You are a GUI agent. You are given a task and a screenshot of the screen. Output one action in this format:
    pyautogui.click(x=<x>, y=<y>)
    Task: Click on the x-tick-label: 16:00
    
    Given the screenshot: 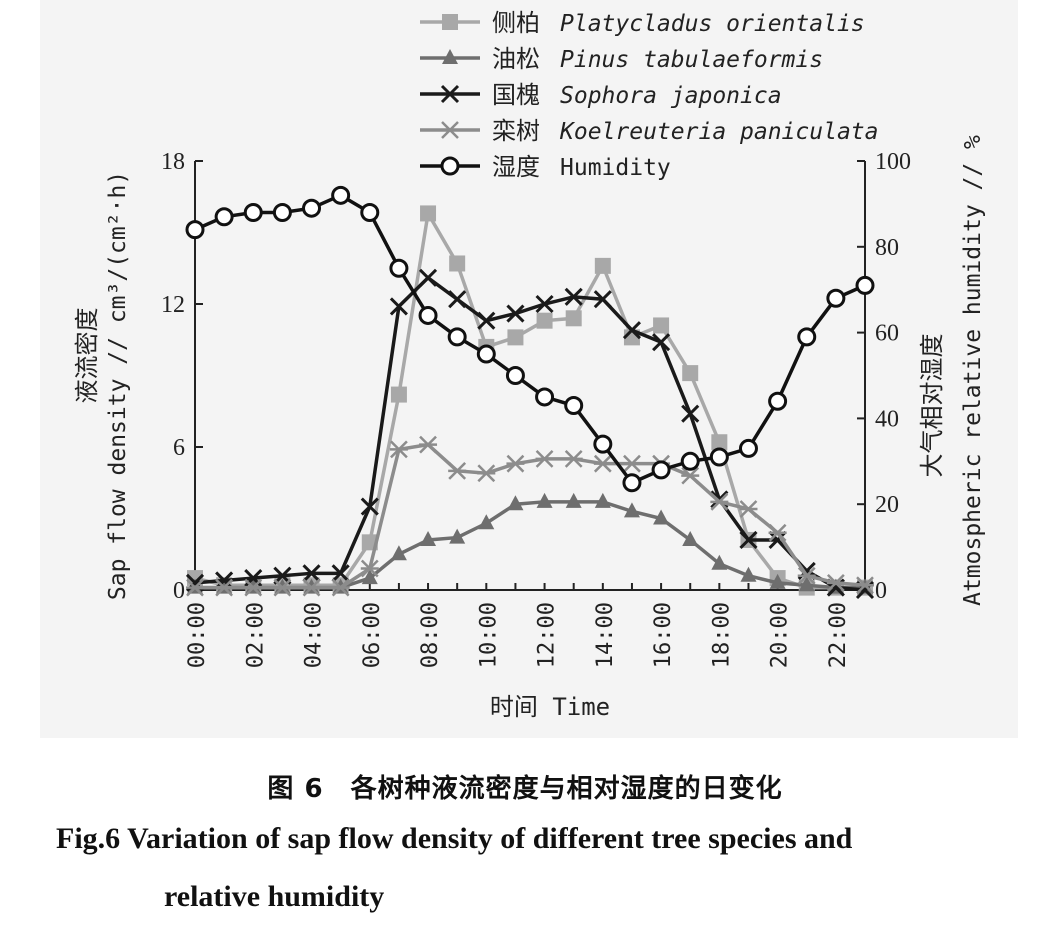 What is the action you would take?
    pyautogui.click(x=663, y=635)
    